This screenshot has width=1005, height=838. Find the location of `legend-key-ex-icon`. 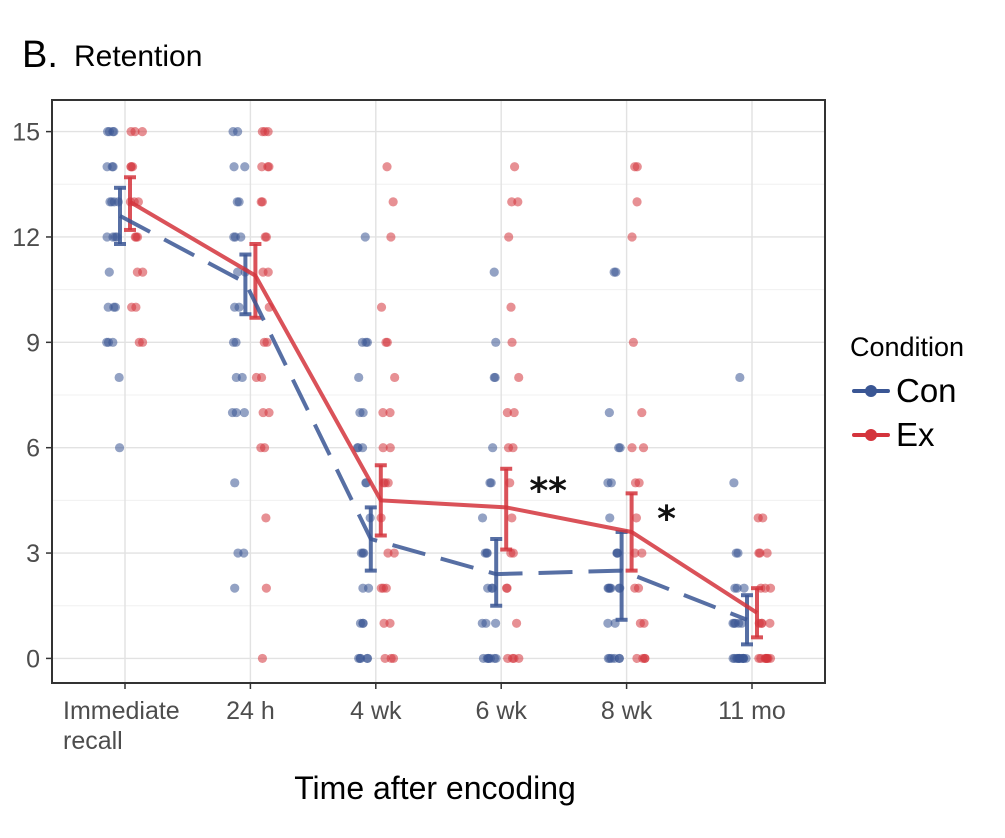

legend-key-ex-icon is located at coordinates (871, 435).